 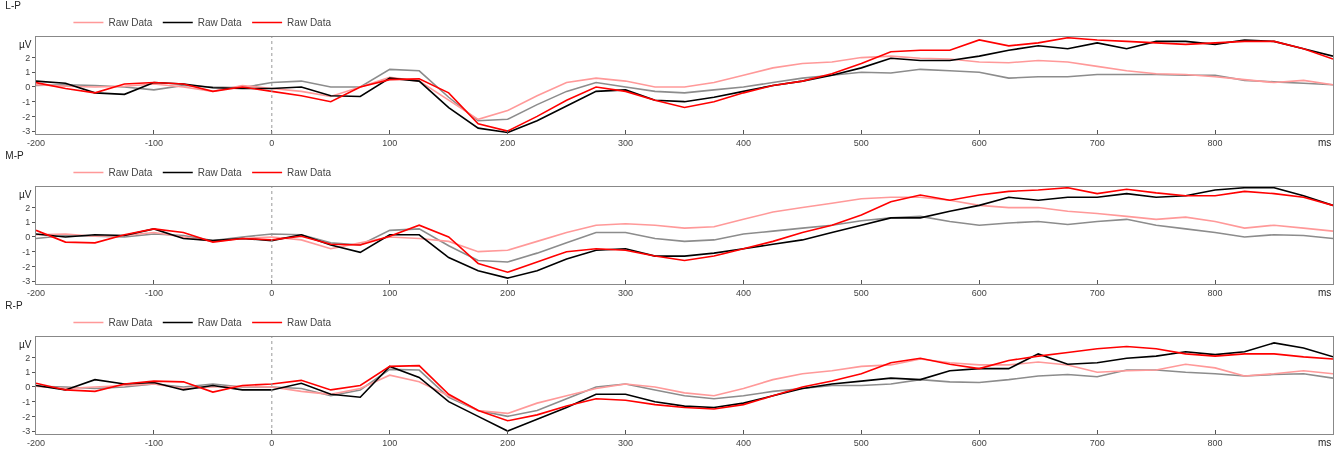 I want to click on chart-title: L-P, so click(x=13, y=5).